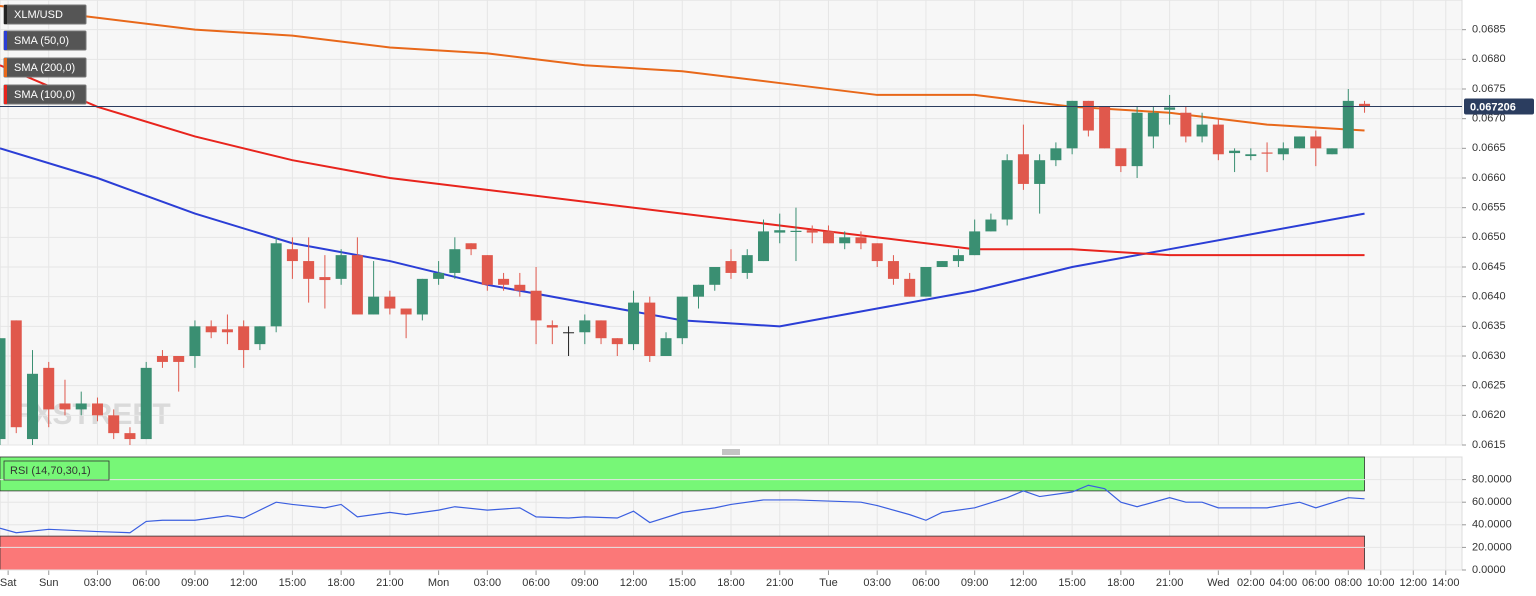  I want to click on rsi-line, so click(682, 509).